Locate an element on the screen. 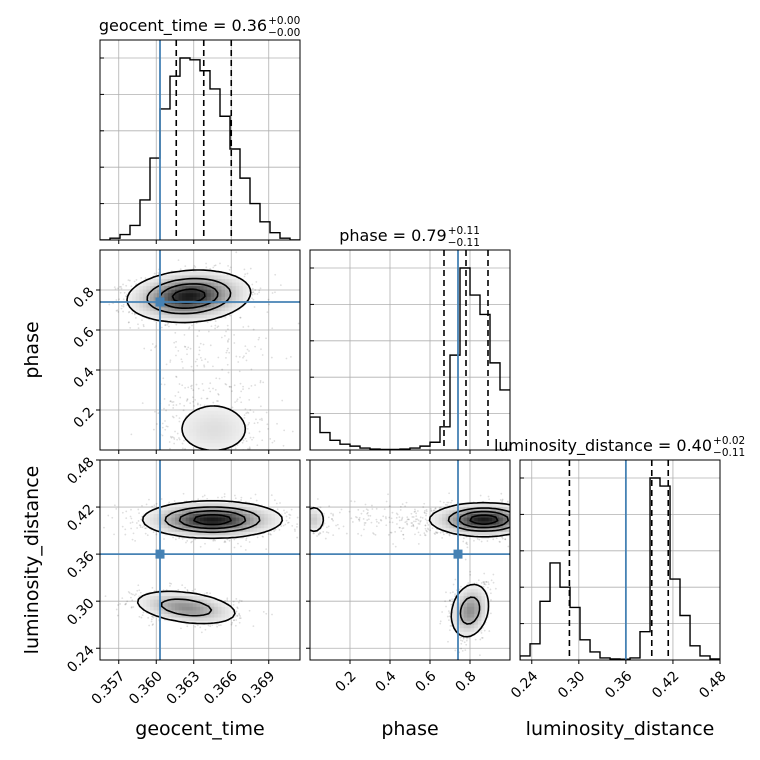 Image resolution: width=760 pixels, height=760 pixels. hist-panel-phase is located at coordinates (410, 351).